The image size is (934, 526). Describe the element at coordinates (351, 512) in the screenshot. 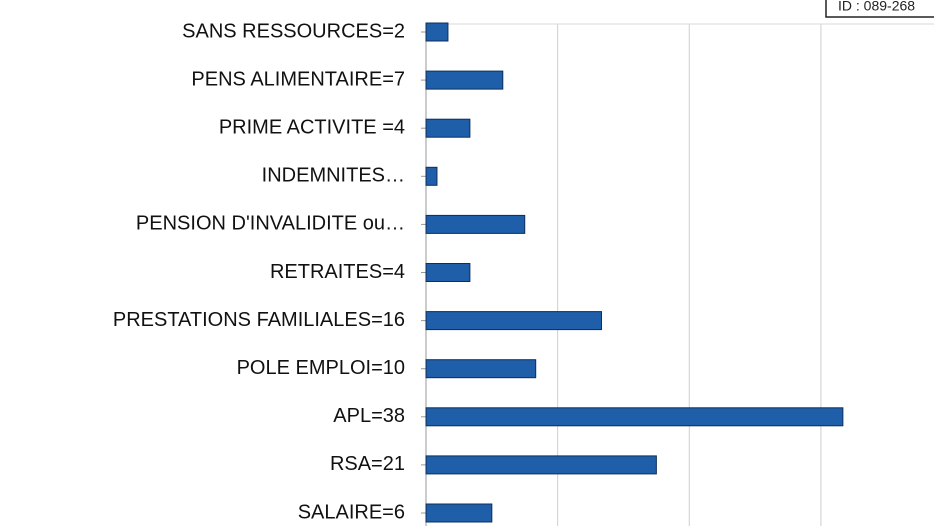

I see `y-tick-label: SALAIRE=6` at that location.